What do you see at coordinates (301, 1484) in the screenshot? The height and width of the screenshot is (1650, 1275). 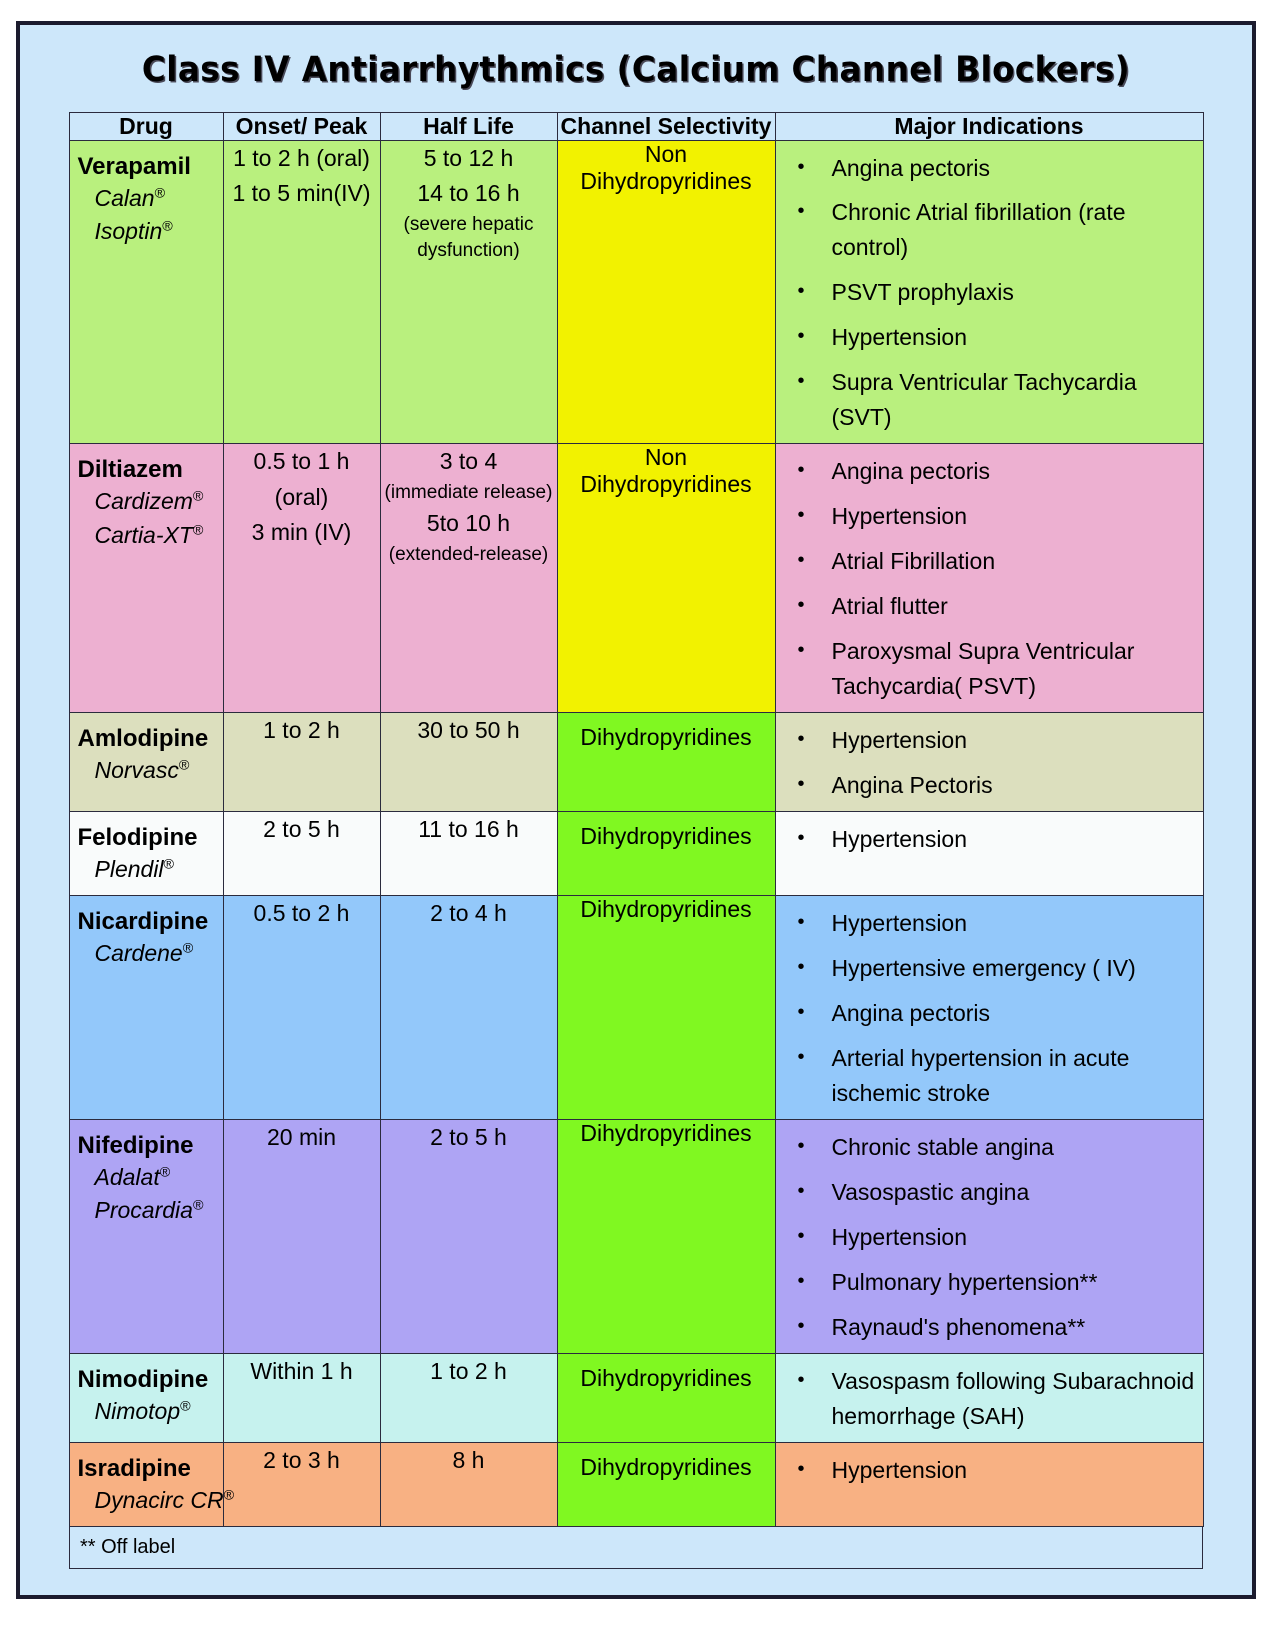 I see `onset-peak-cell: 2 to 3 h` at bounding box center [301, 1484].